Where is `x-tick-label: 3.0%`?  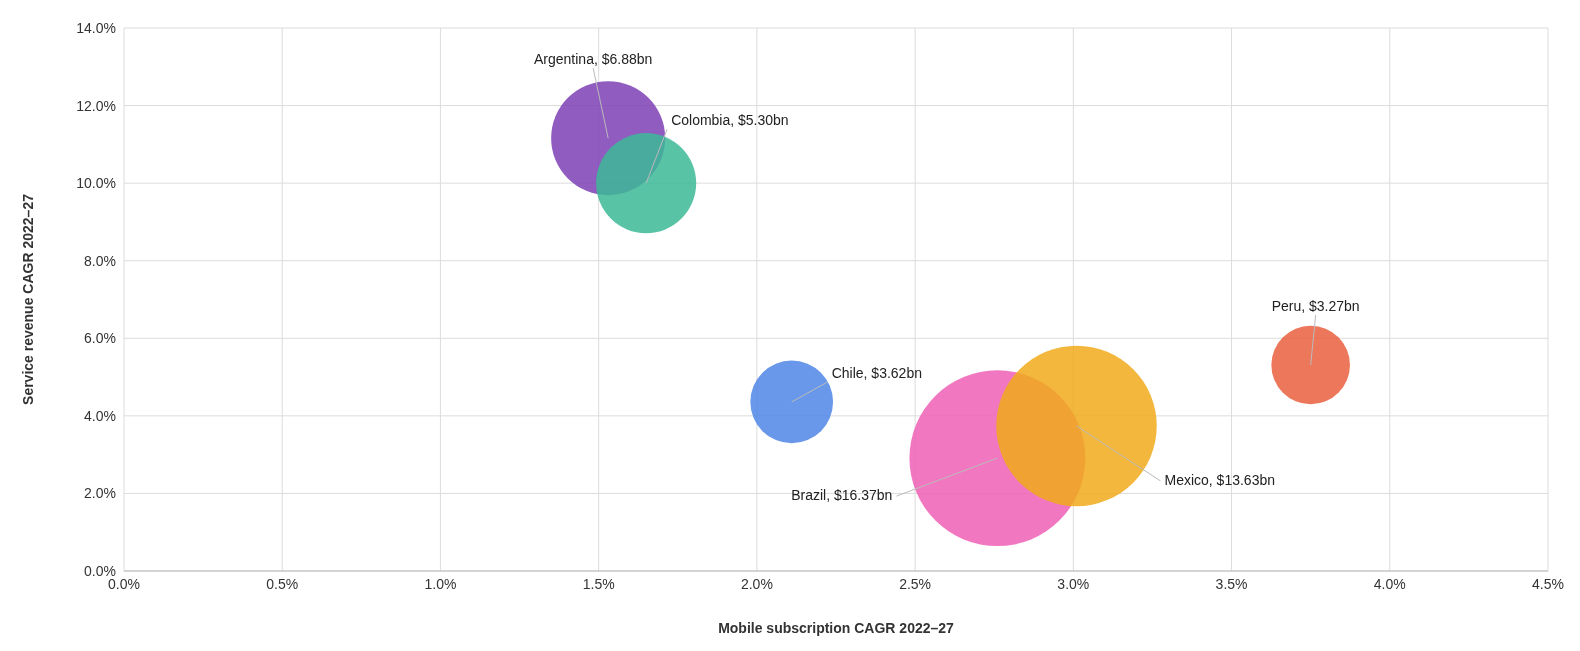
x-tick-label: 3.0% is located at coordinates (1073, 583).